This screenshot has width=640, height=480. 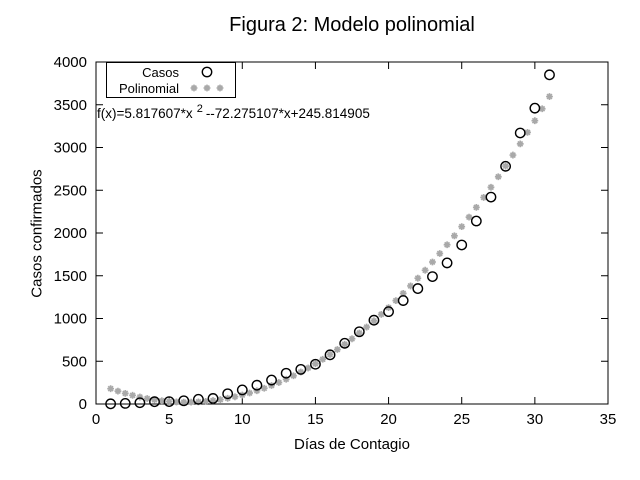 What do you see at coordinates (83, 404) in the screenshot?
I see `y-tick-label: 0` at bounding box center [83, 404].